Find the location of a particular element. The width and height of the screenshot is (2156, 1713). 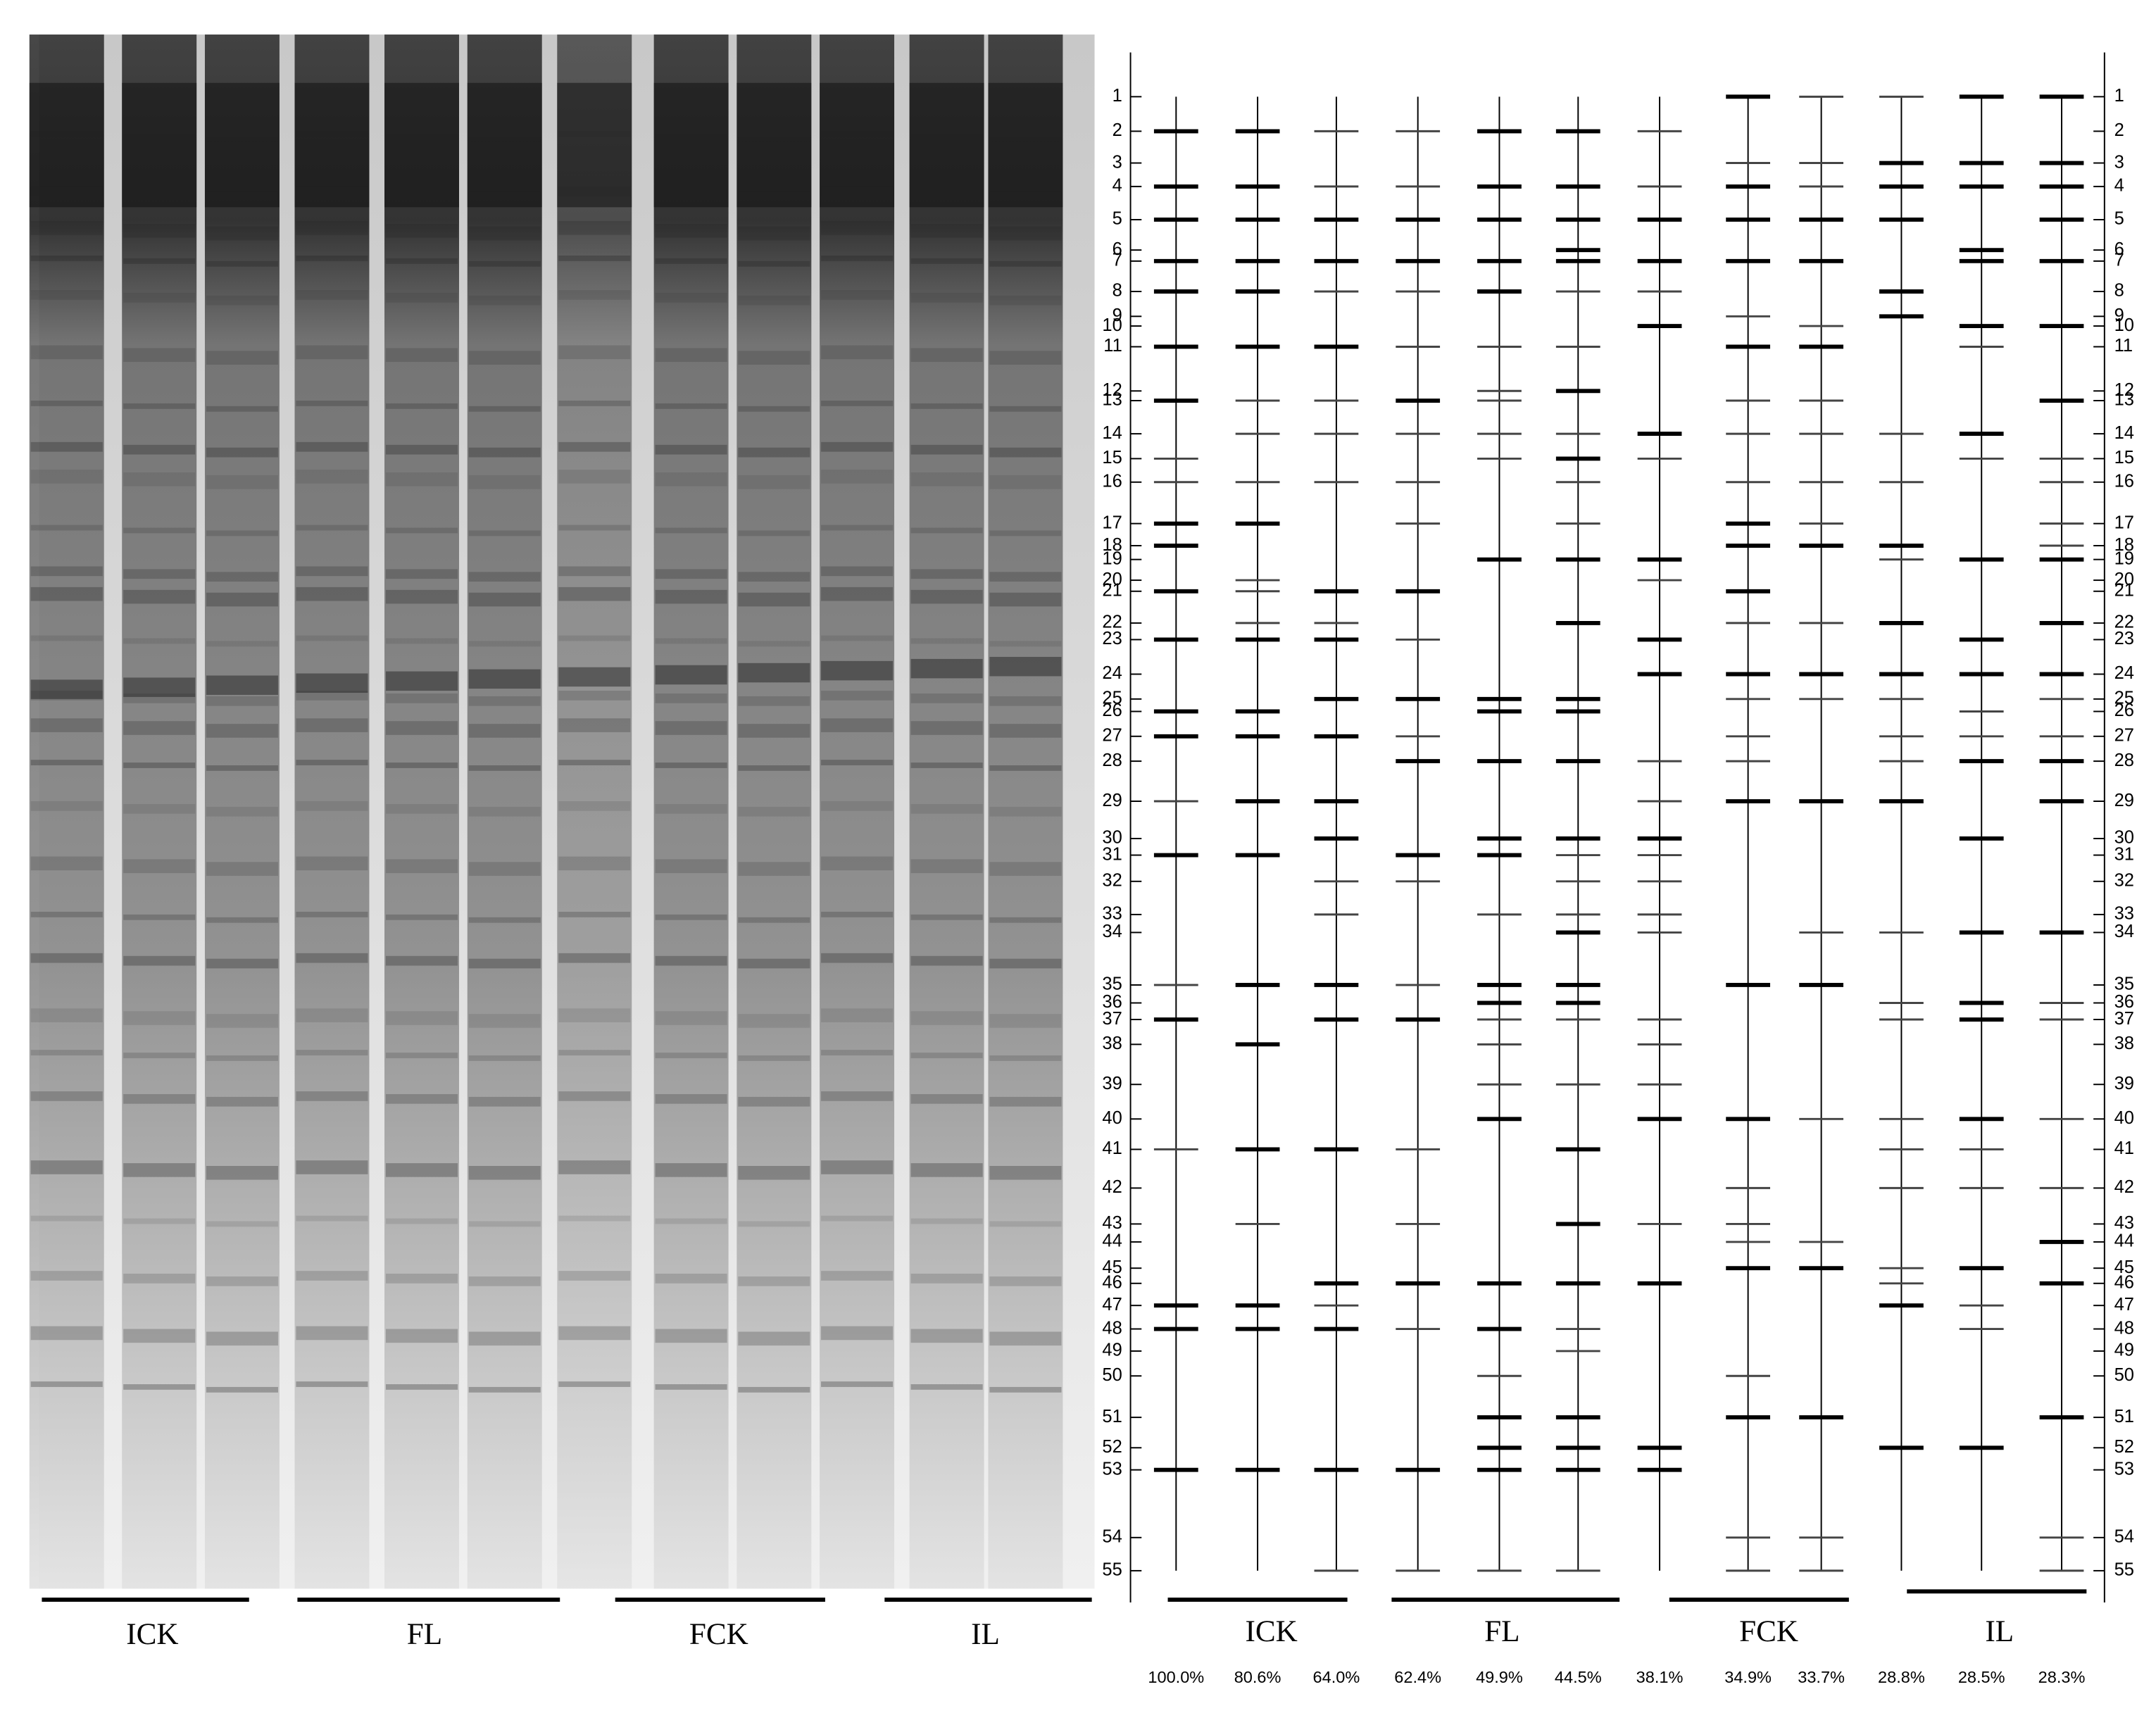

group-label: FL is located at coordinates (424, 1634).